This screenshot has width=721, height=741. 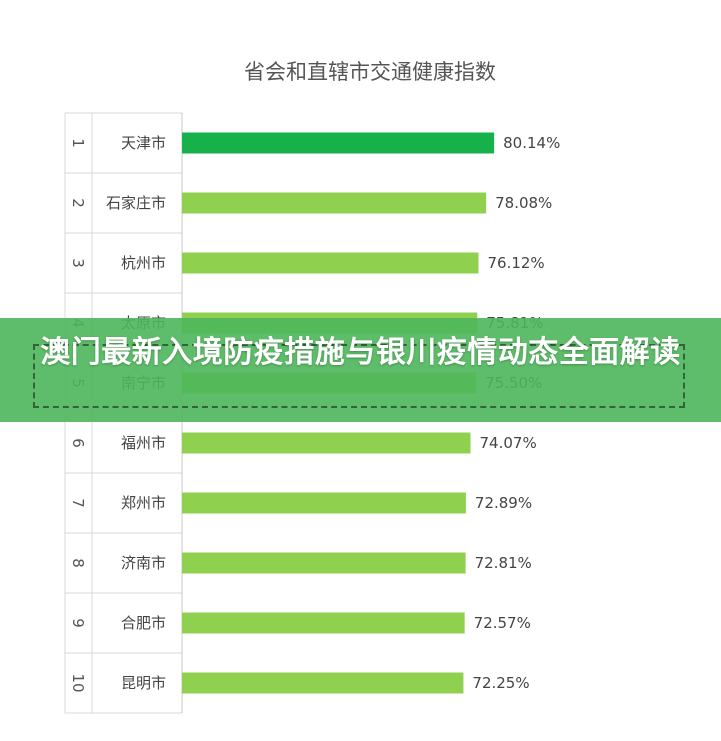 What do you see at coordinates (503, 503) in the screenshot?
I see `data-label: 72.89%` at bounding box center [503, 503].